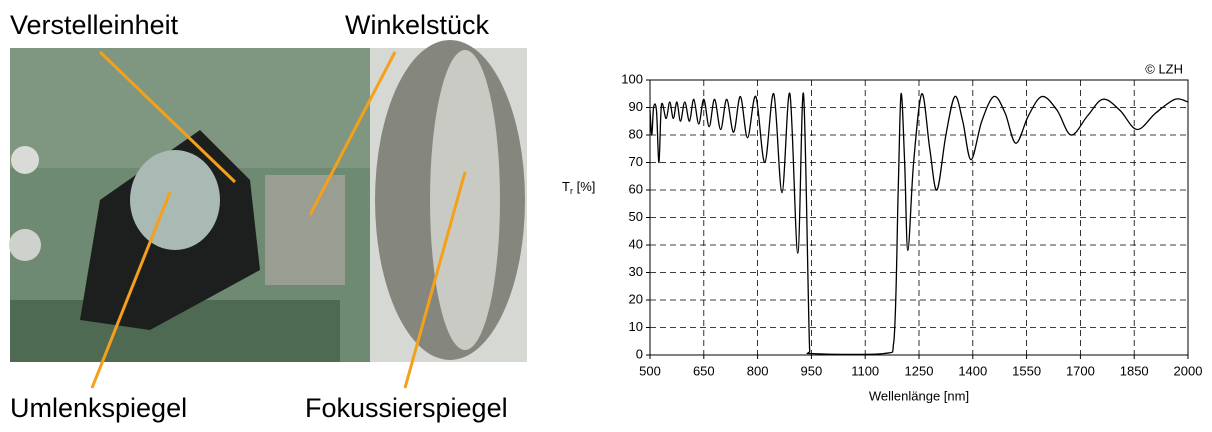  I want to click on x-tick-label: 500, so click(650, 370).